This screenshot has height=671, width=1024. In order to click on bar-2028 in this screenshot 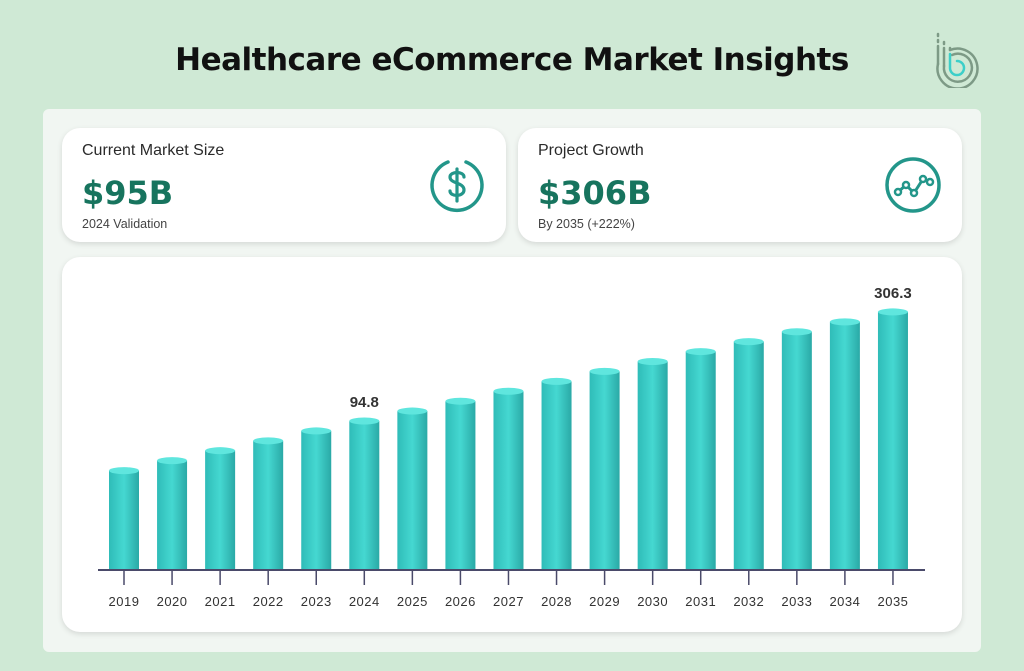, I will do `click(556, 473)`.